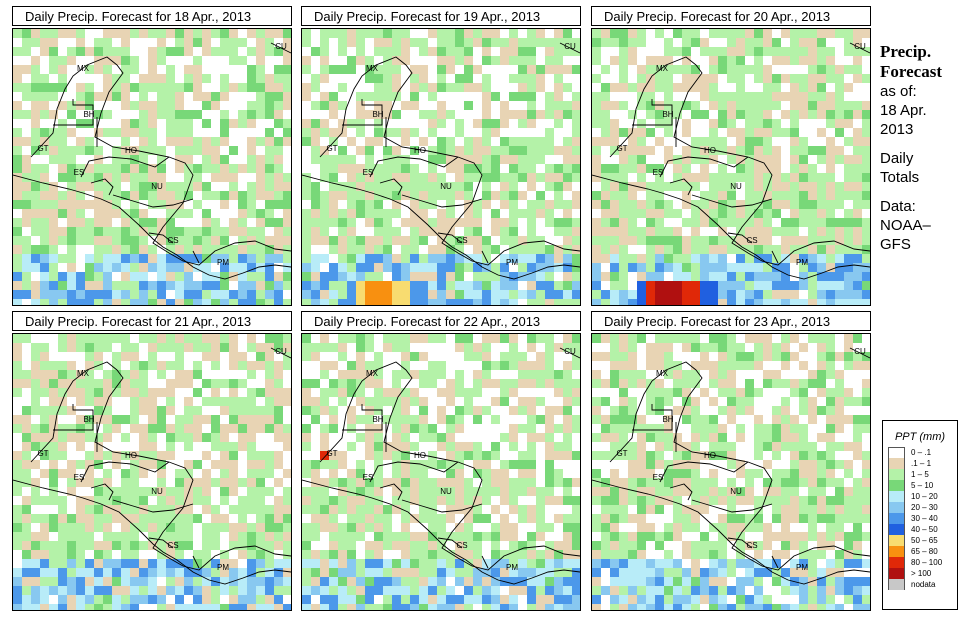 This screenshot has height=633, width=967. Describe the element at coordinates (152, 16) in the screenshot. I see `panel-title: Daily Precip. Forecast for 18 Apr., 2013` at that location.